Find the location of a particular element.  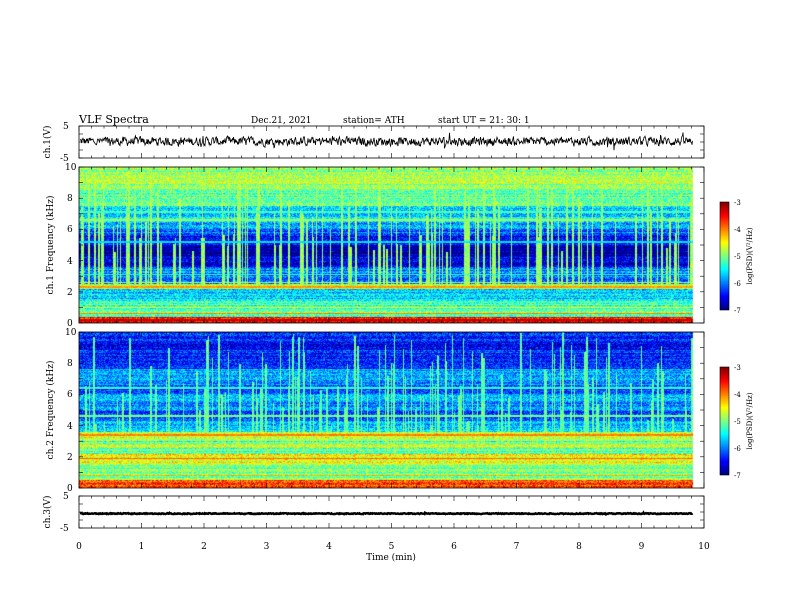

ch2-colorbar-frame is located at coordinates (724, 421).